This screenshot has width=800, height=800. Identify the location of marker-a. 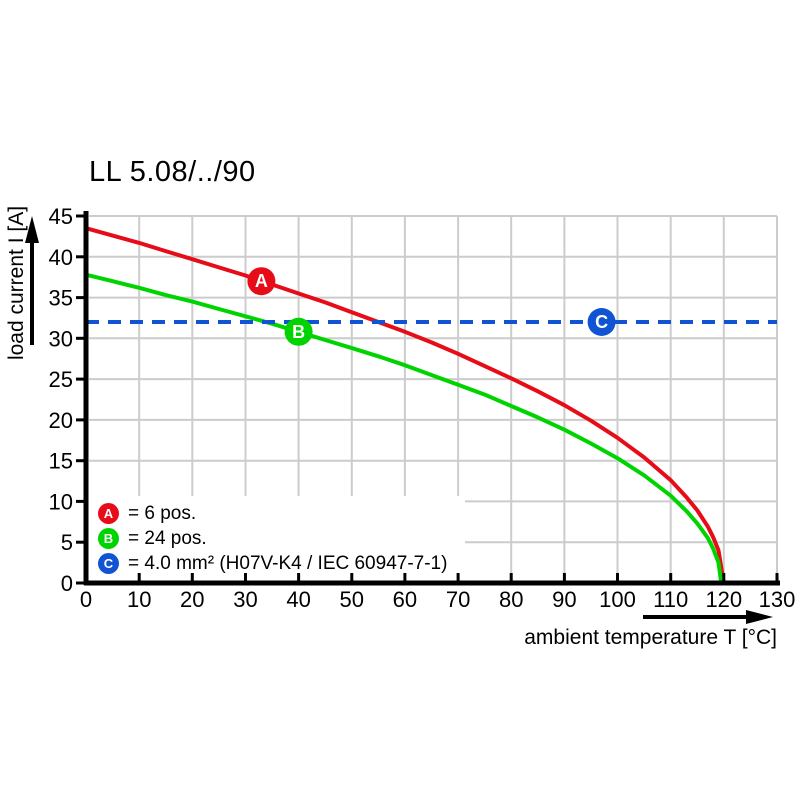
(261, 281).